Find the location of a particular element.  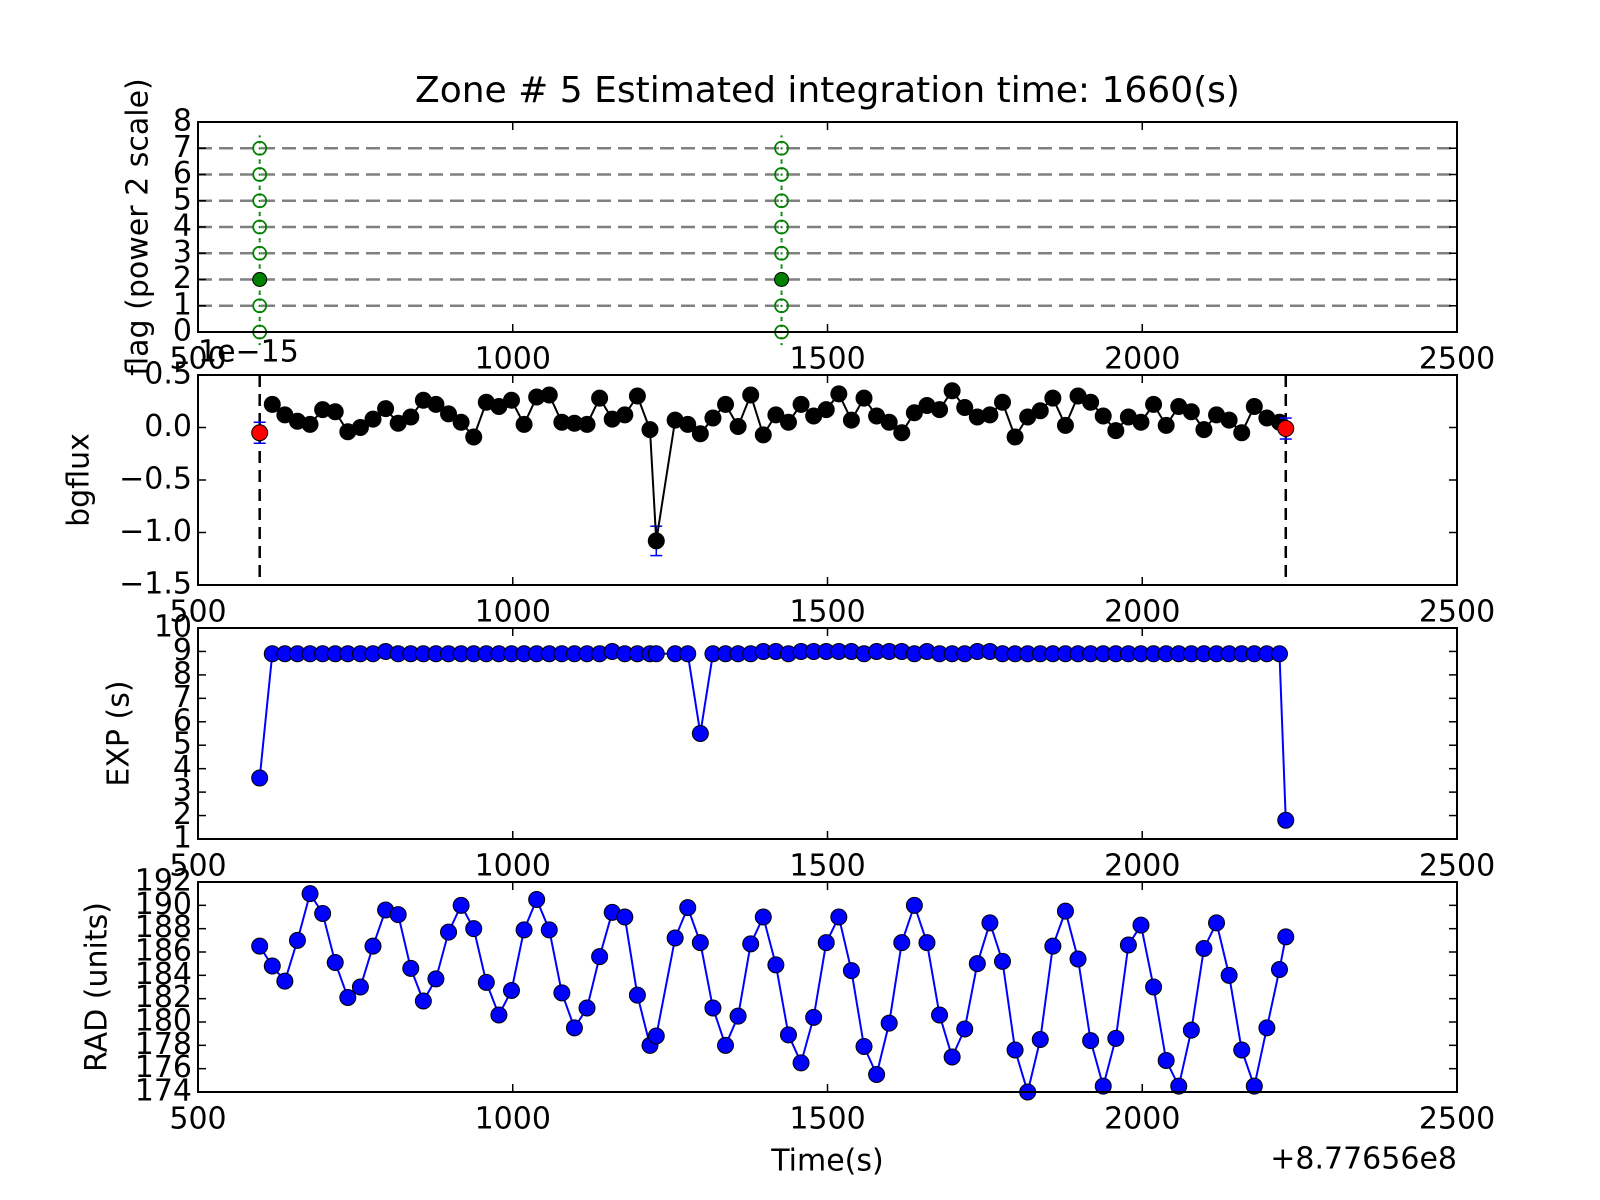

y-axis-label: EXP (s) is located at coordinates (119, 733).